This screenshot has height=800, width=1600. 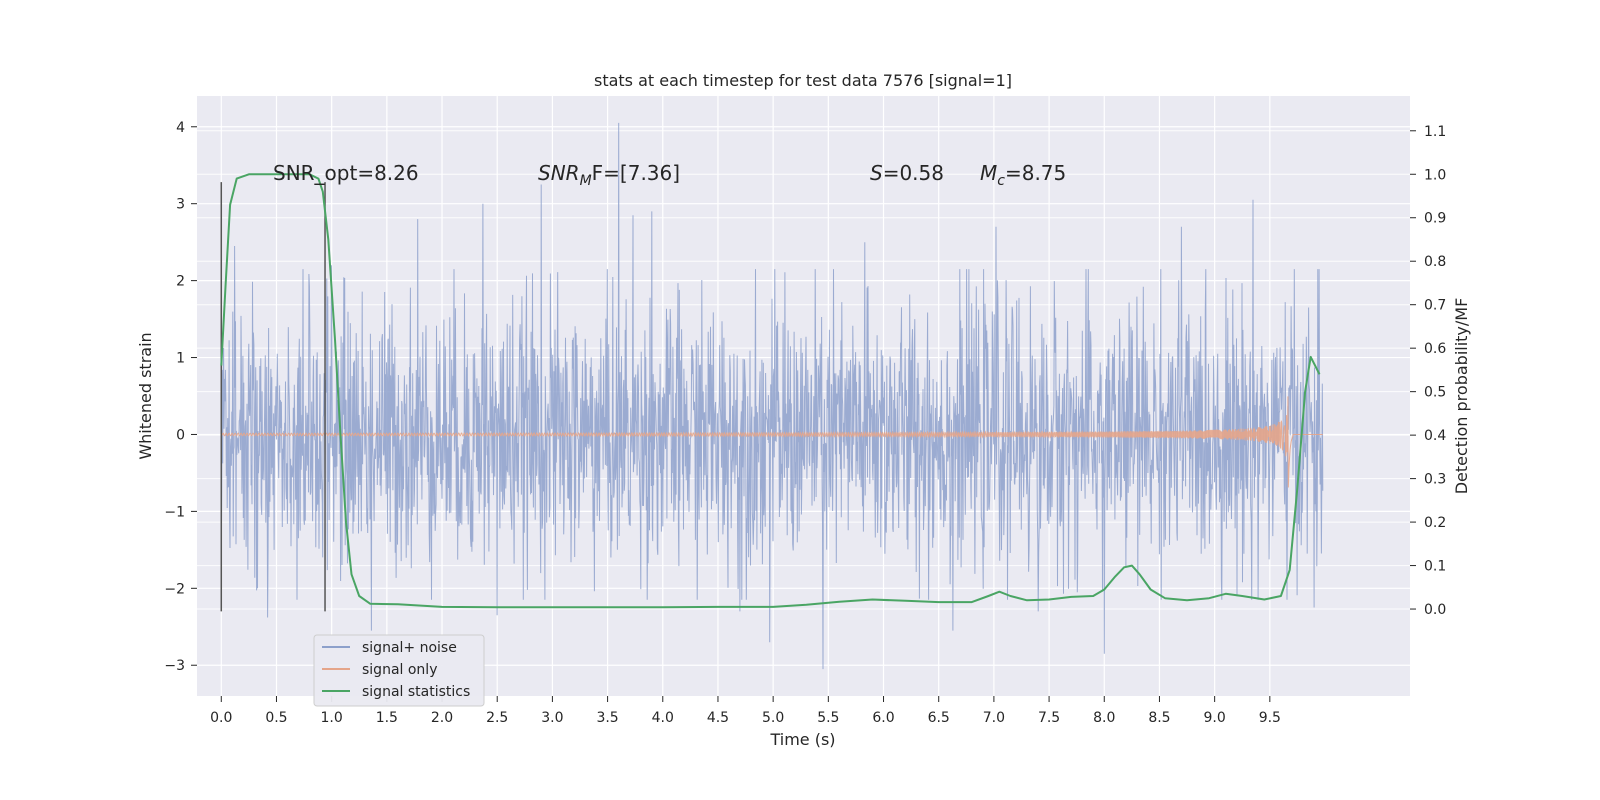 What do you see at coordinates (1435, 436) in the screenshot?
I see `y-right-tick-label: 0.4` at bounding box center [1435, 436].